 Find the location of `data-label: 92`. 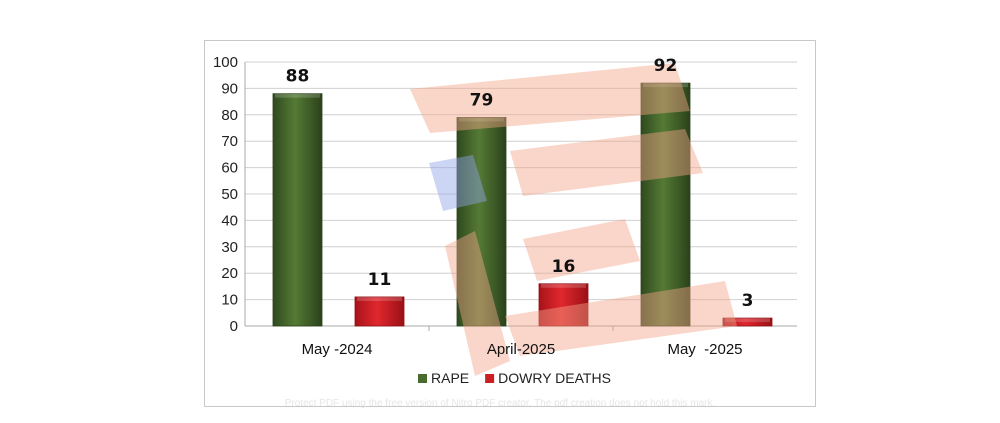

data-label: 92 is located at coordinates (666, 66).